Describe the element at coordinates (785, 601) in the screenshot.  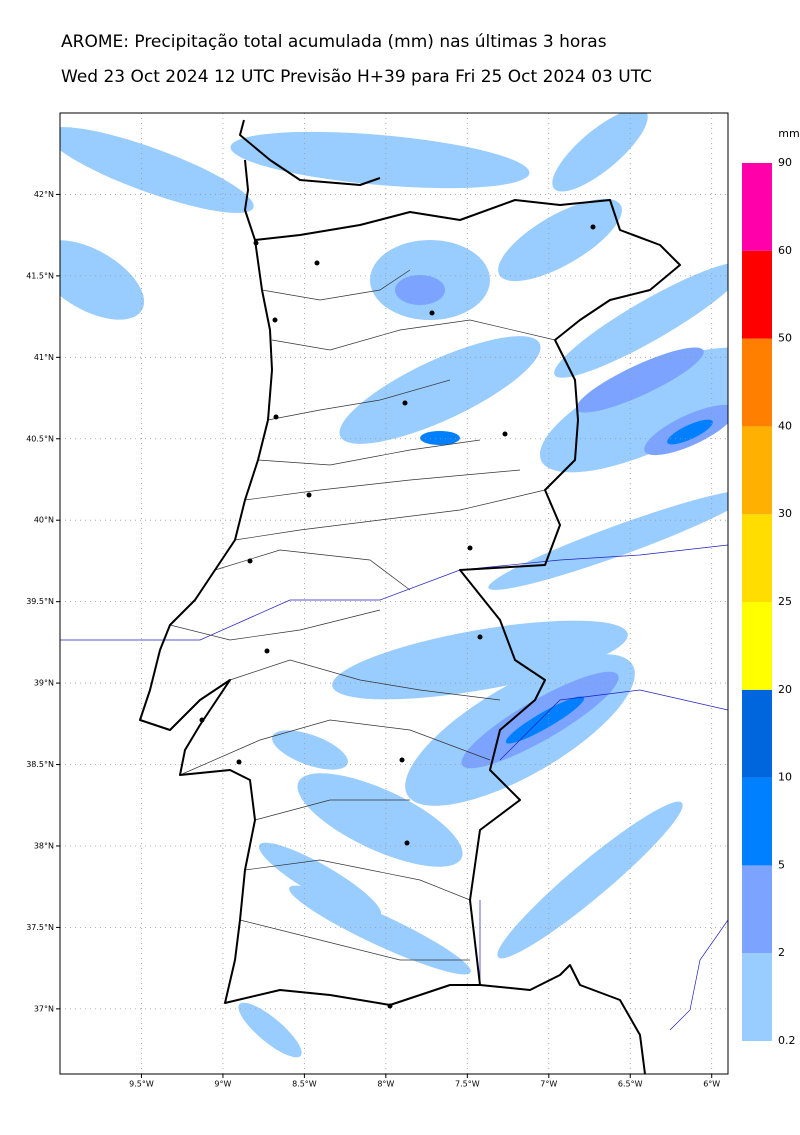
I see `colorbar-label: 25` at that location.